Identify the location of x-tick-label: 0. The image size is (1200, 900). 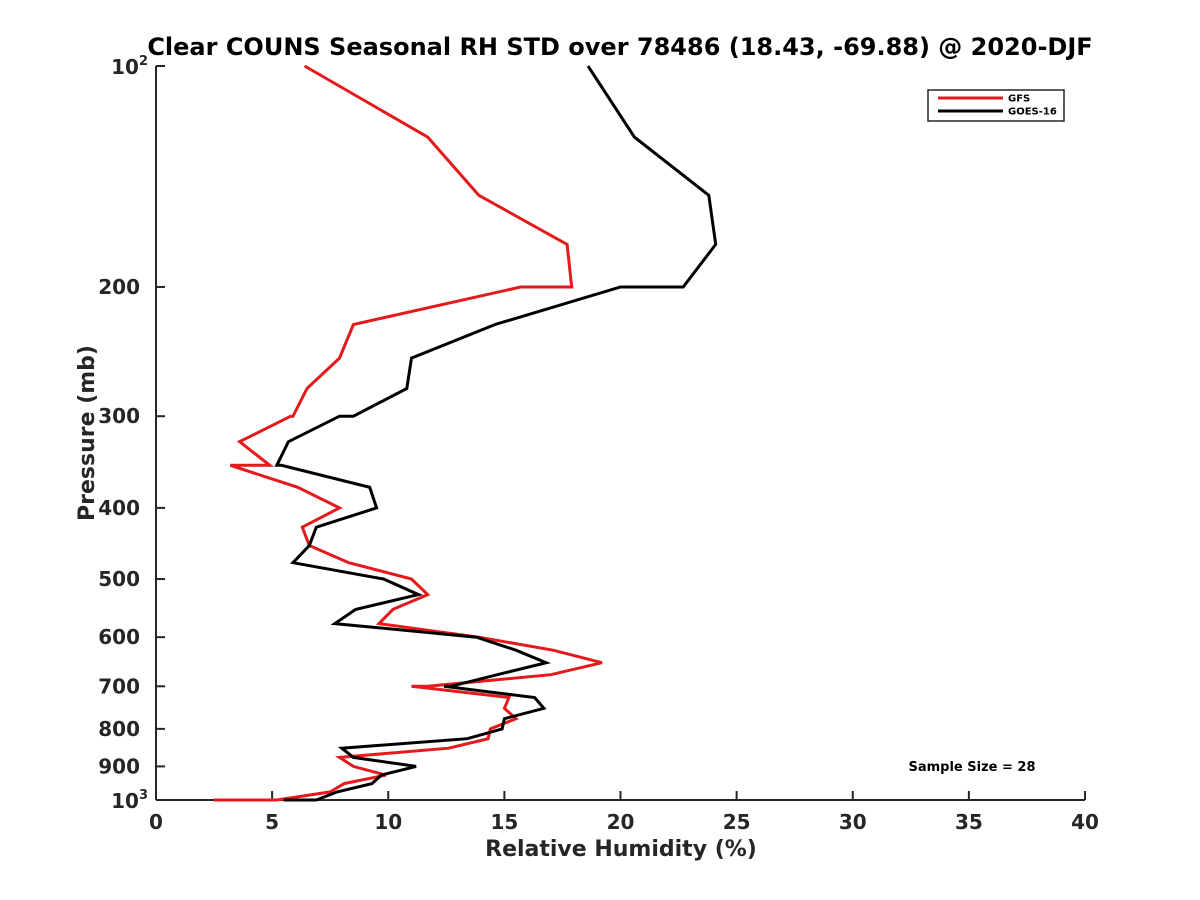
(156, 822).